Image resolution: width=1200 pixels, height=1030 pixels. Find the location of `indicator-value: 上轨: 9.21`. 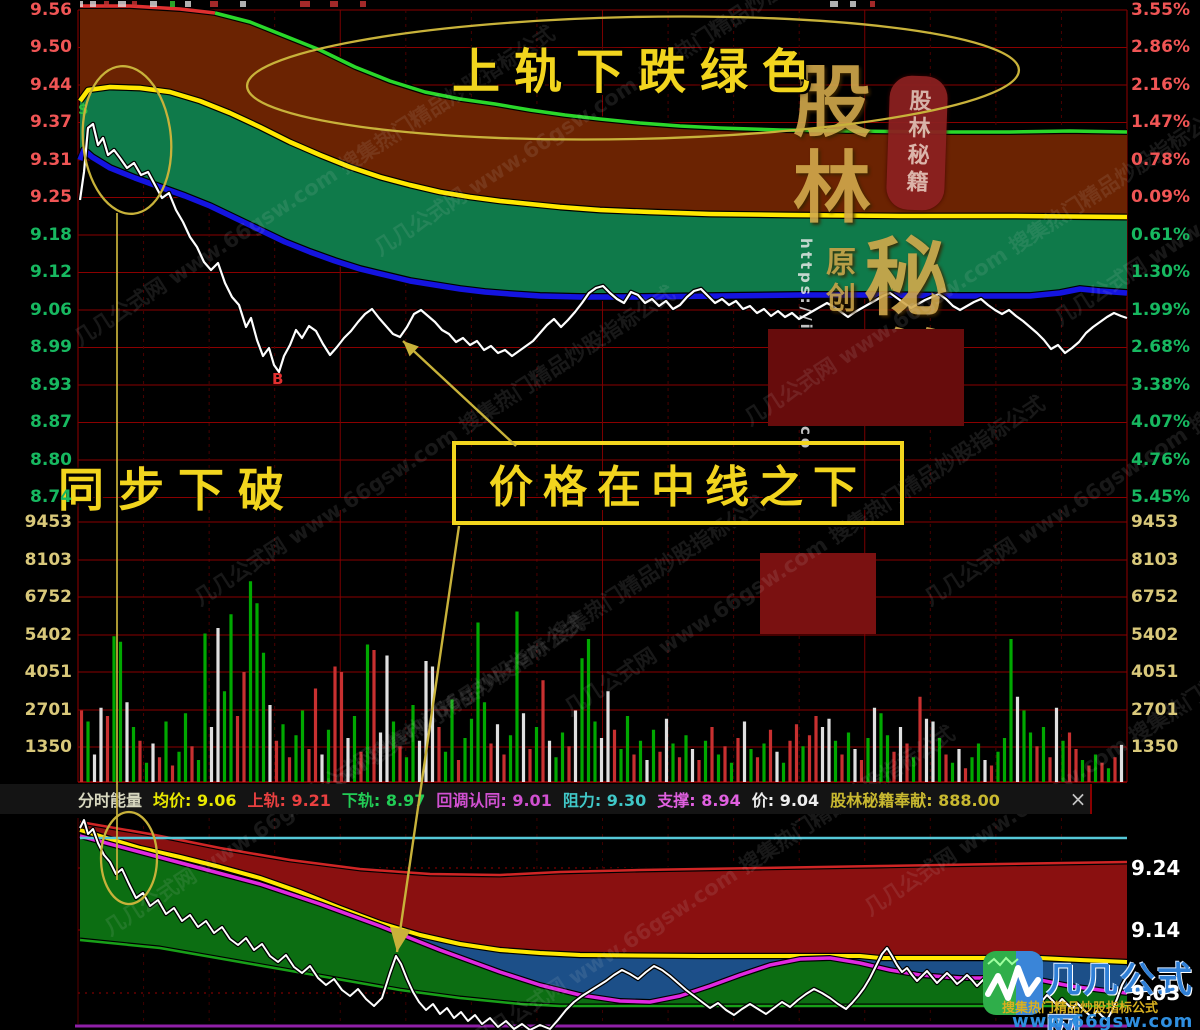

indicator-value: 上轨: 9.21 is located at coordinates (289, 800).